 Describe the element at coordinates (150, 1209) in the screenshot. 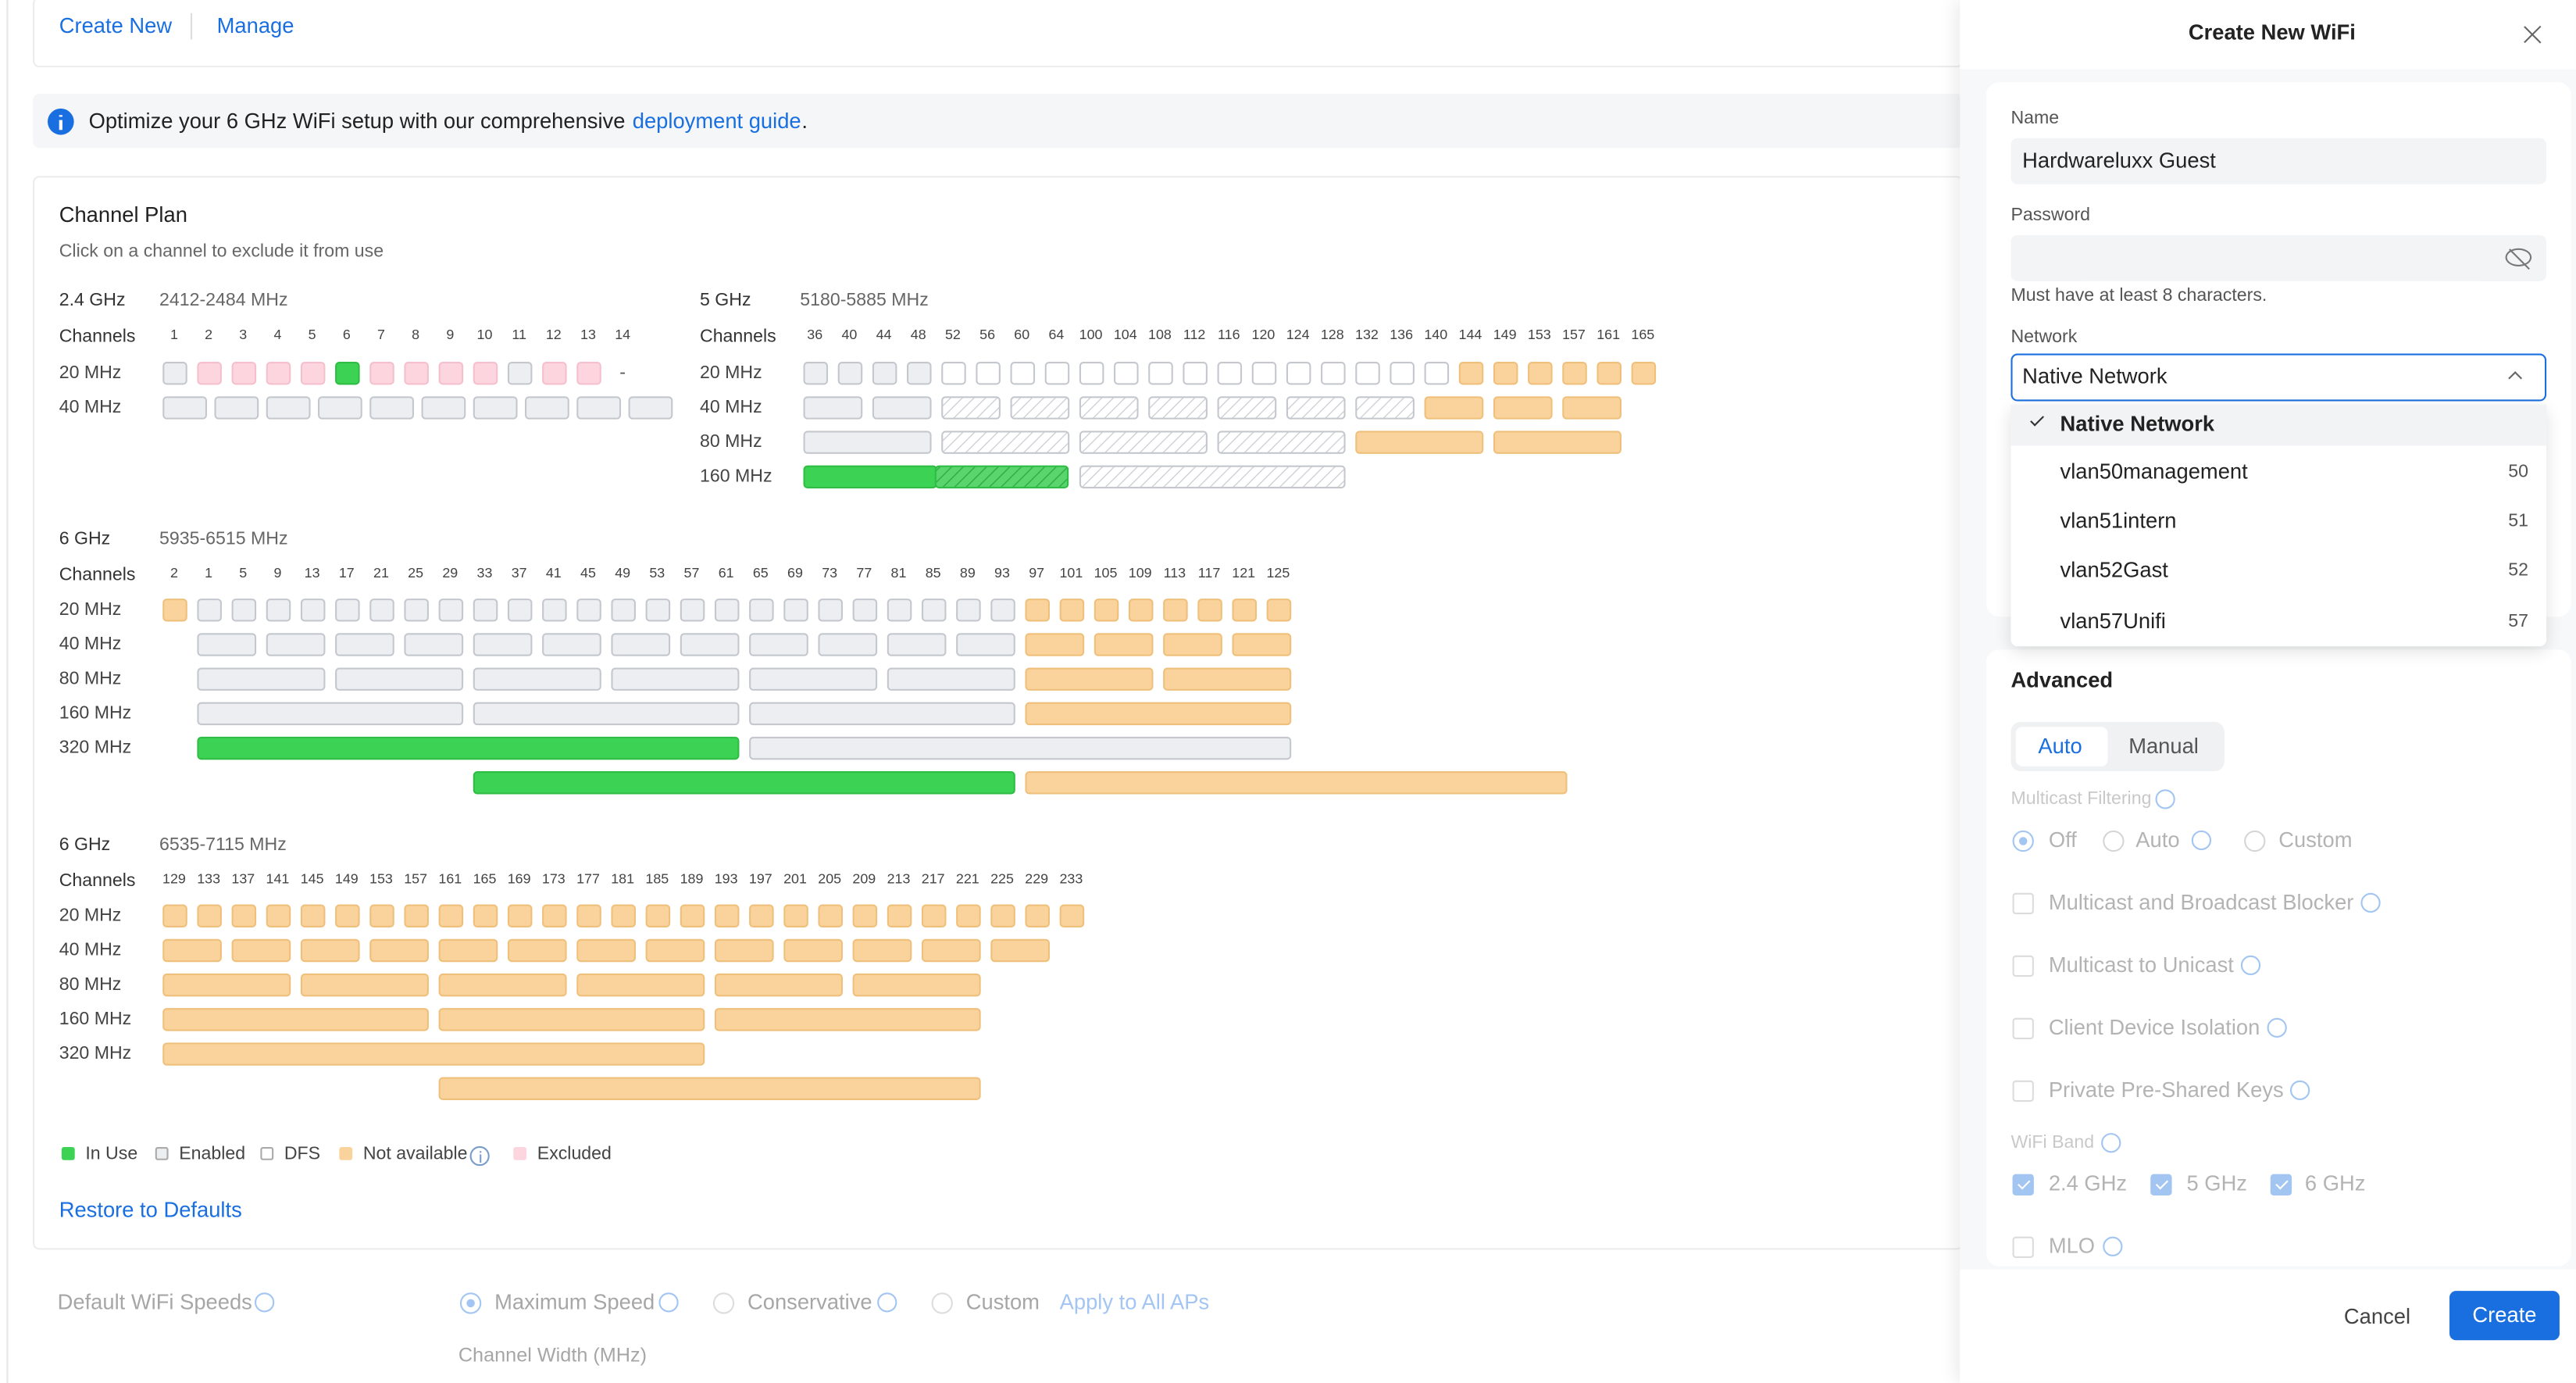

I see `link: Restore to Defaults` at that location.